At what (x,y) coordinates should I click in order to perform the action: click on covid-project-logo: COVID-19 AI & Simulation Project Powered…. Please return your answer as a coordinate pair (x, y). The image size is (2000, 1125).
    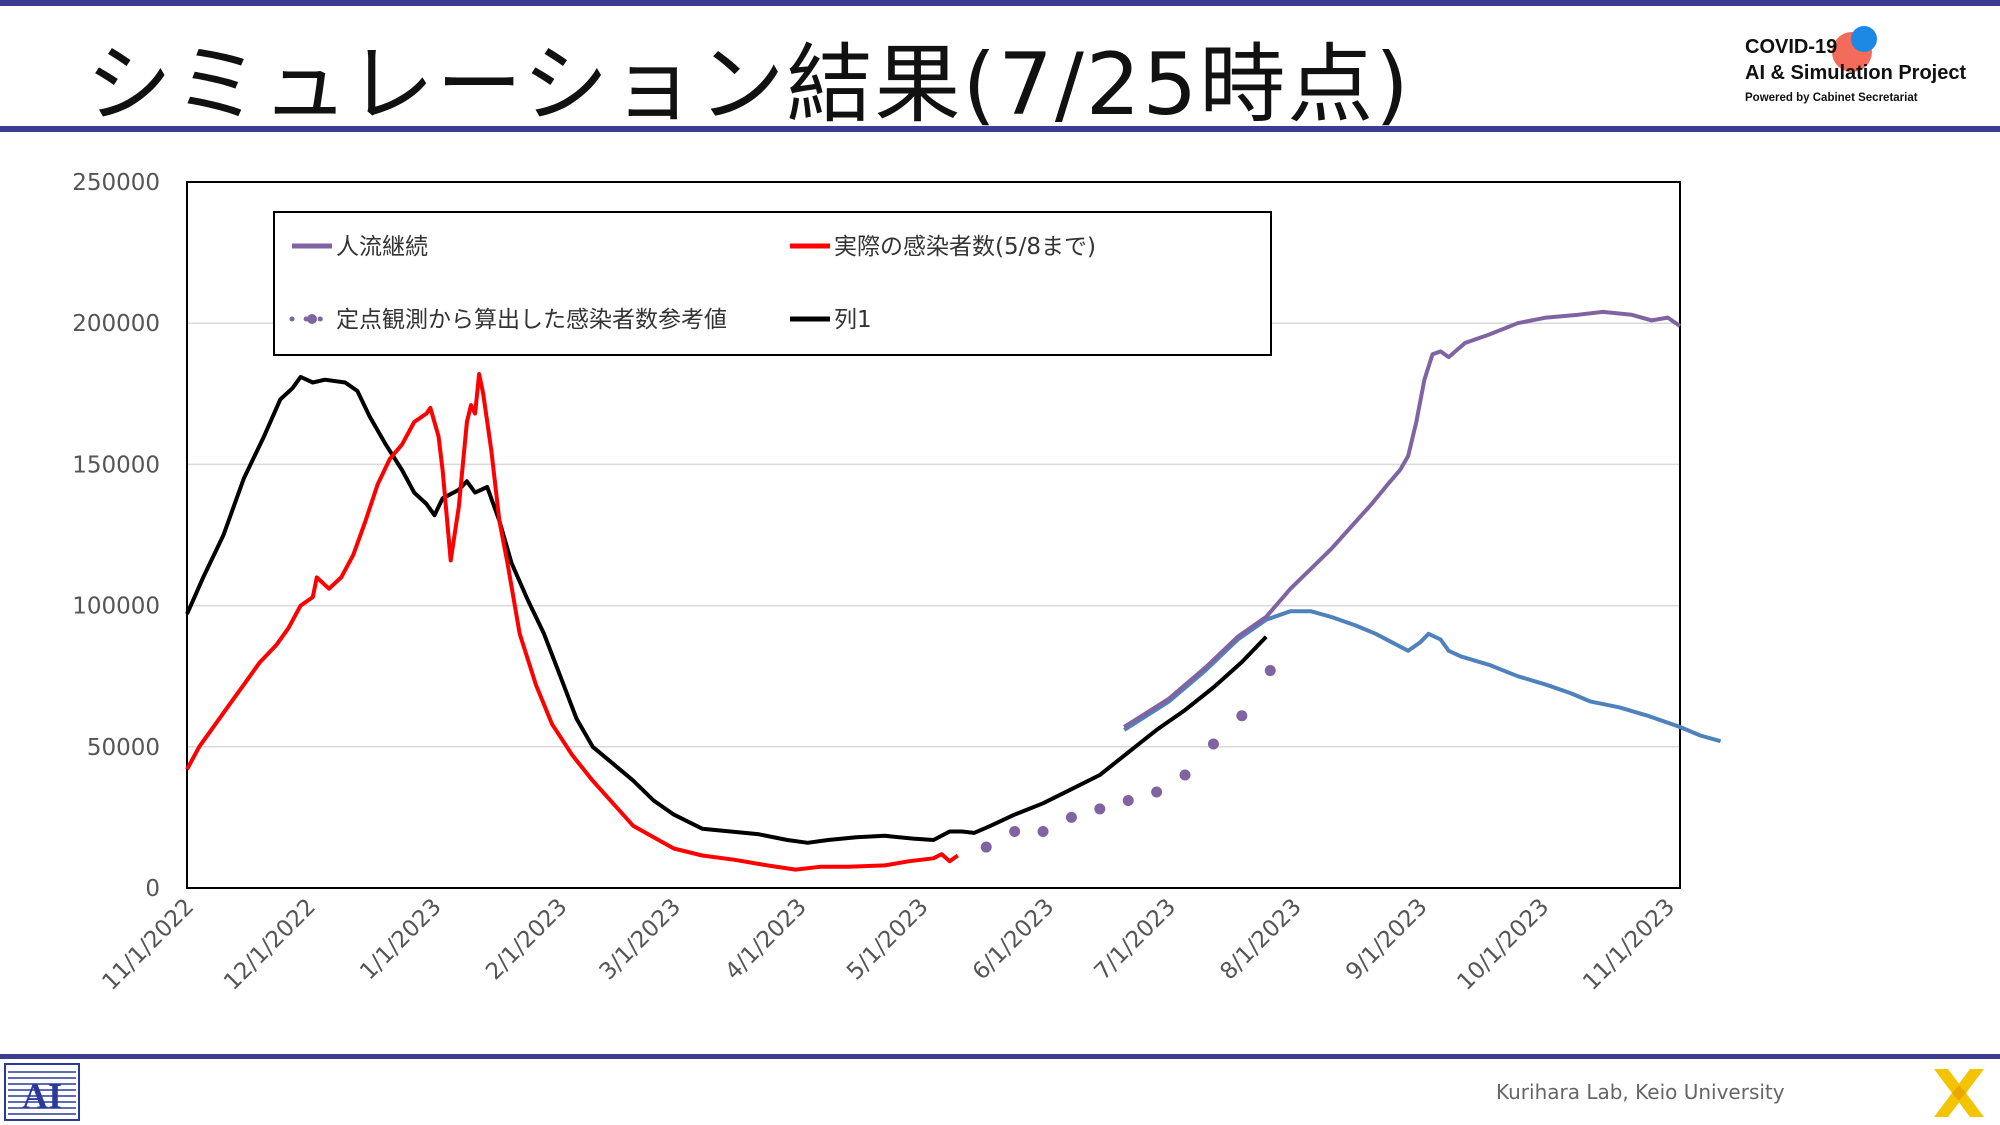
    Looking at the image, I should click on (1865, 69).